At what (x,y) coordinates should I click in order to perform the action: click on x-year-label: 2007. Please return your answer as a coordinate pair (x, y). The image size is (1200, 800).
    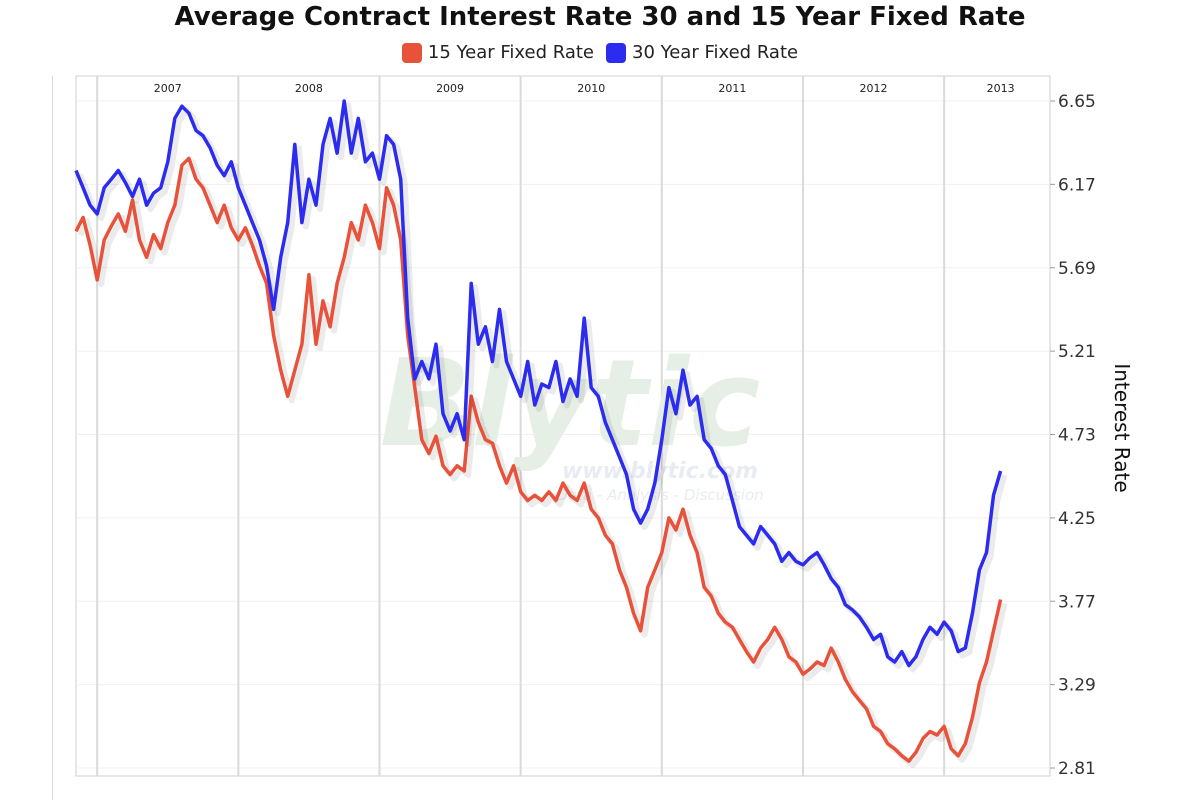
    Looking at the image, I should click on (168, 88).